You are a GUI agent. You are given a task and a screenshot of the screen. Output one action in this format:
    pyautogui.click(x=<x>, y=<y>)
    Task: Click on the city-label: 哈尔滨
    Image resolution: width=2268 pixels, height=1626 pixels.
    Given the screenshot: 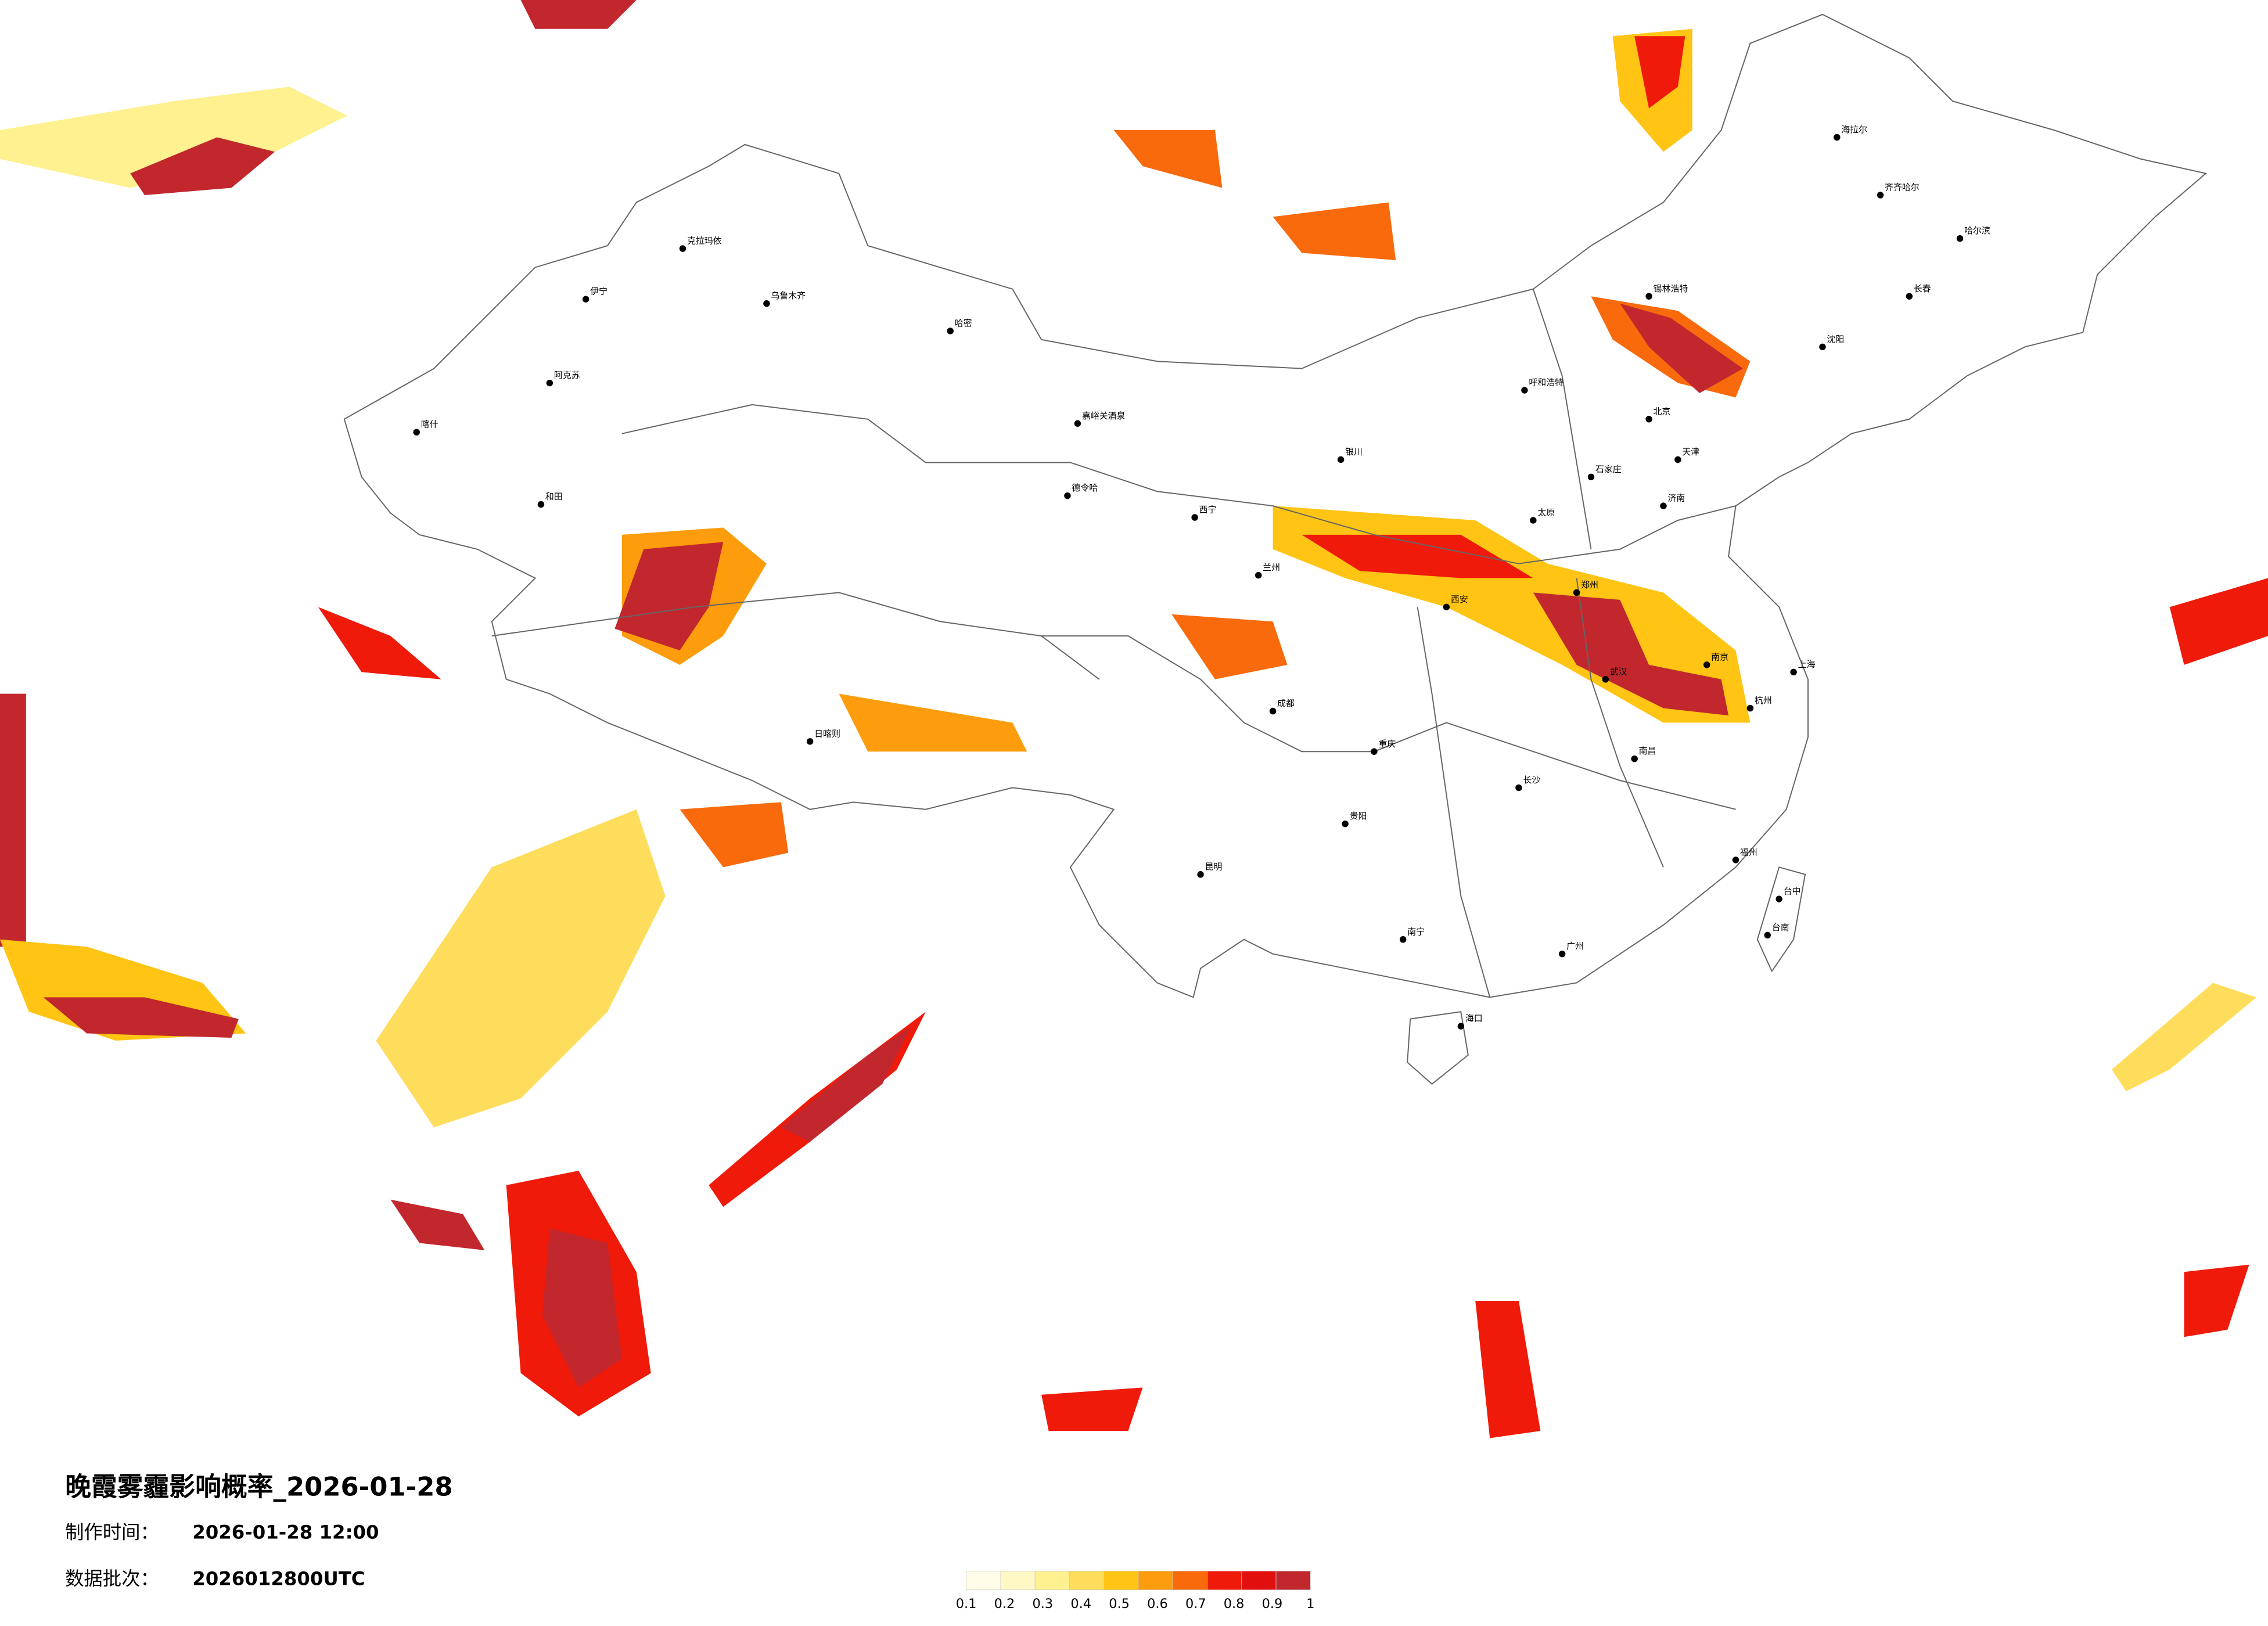 What is the action you would take?
    pyautogui.click(x=1977, y=230)
    